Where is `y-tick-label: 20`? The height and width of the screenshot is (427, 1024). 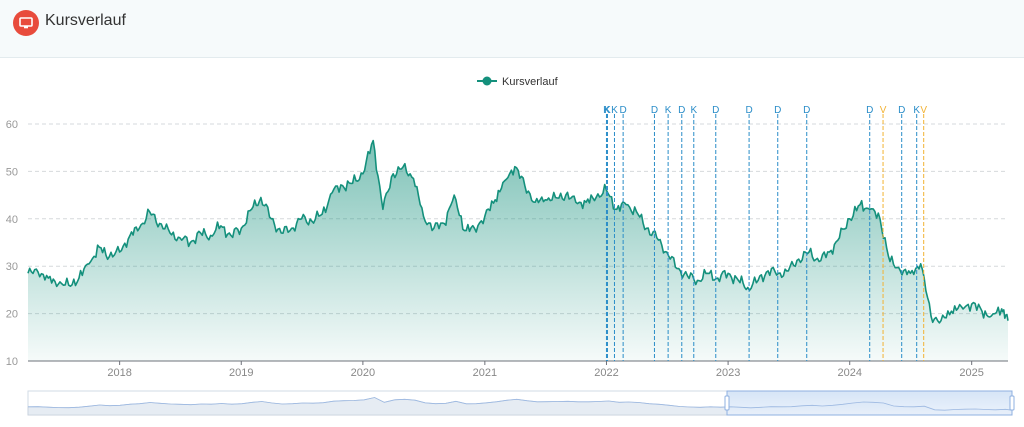 y-tick-label: 20 is located at coordinates (12, 315).